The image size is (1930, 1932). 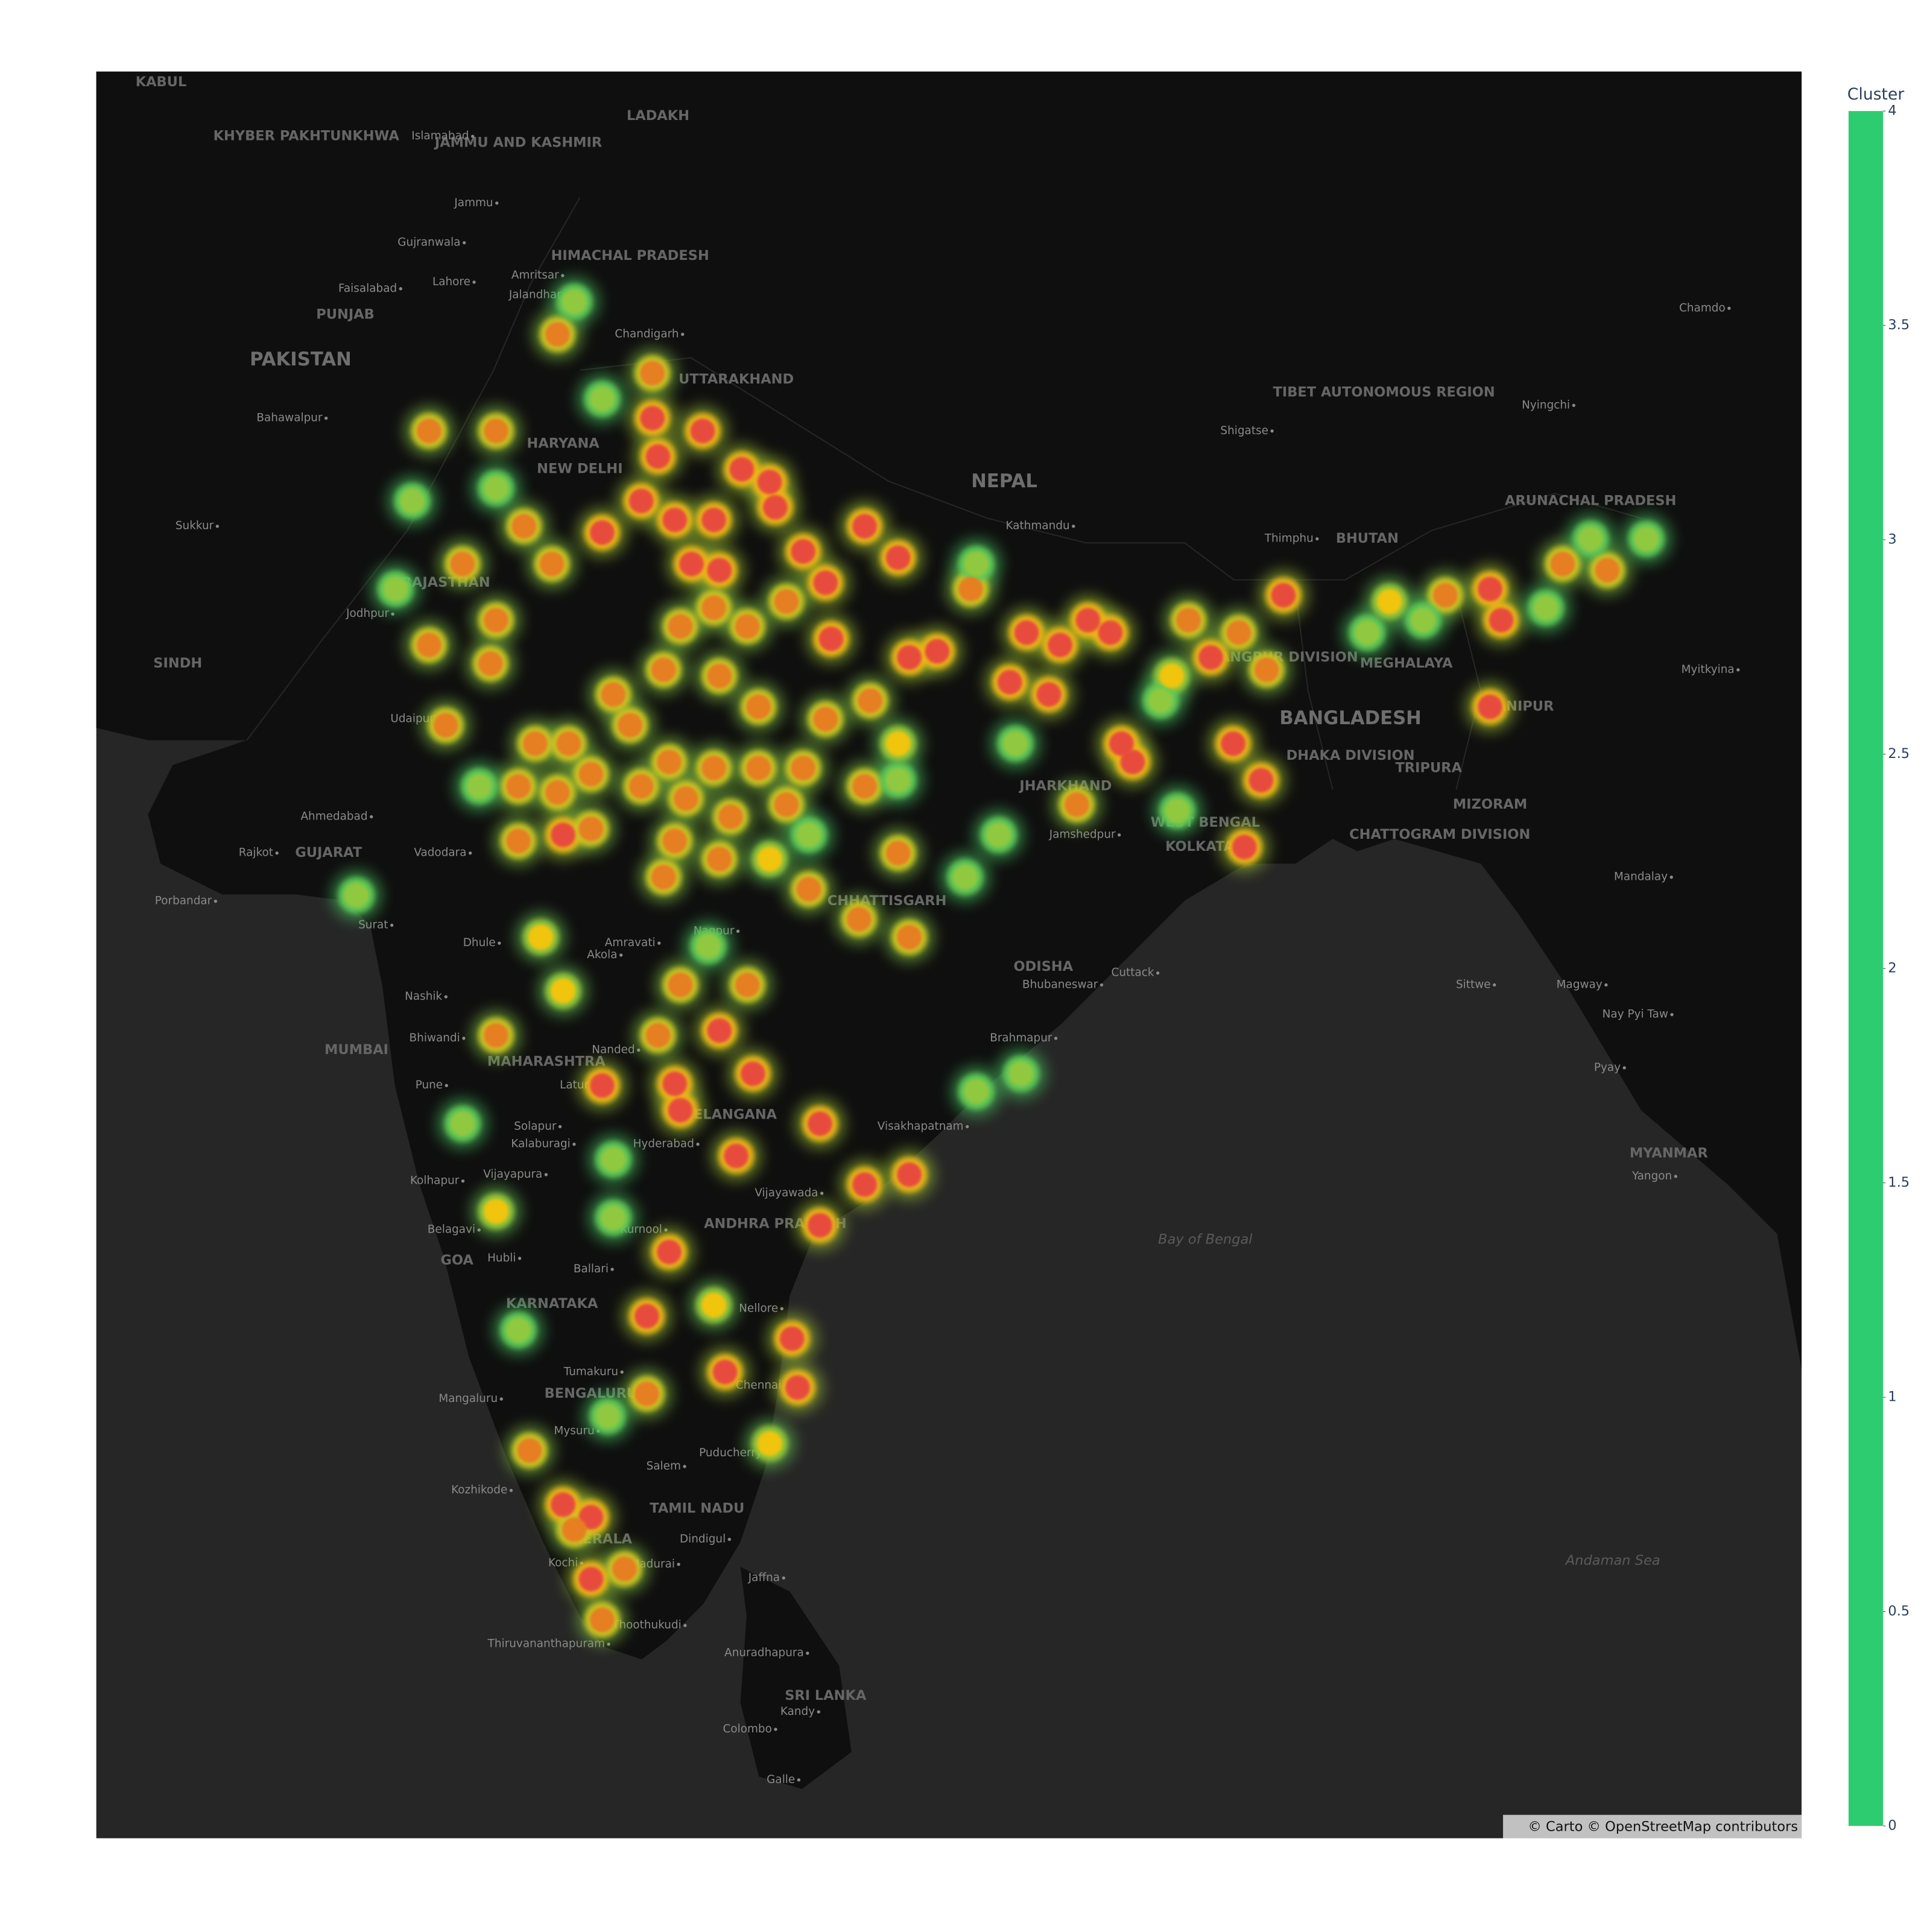 What do you see at coordinates (183, 901) in the screenshot?
I see `map-label: Porbandar` at bounding box center [183, 901].